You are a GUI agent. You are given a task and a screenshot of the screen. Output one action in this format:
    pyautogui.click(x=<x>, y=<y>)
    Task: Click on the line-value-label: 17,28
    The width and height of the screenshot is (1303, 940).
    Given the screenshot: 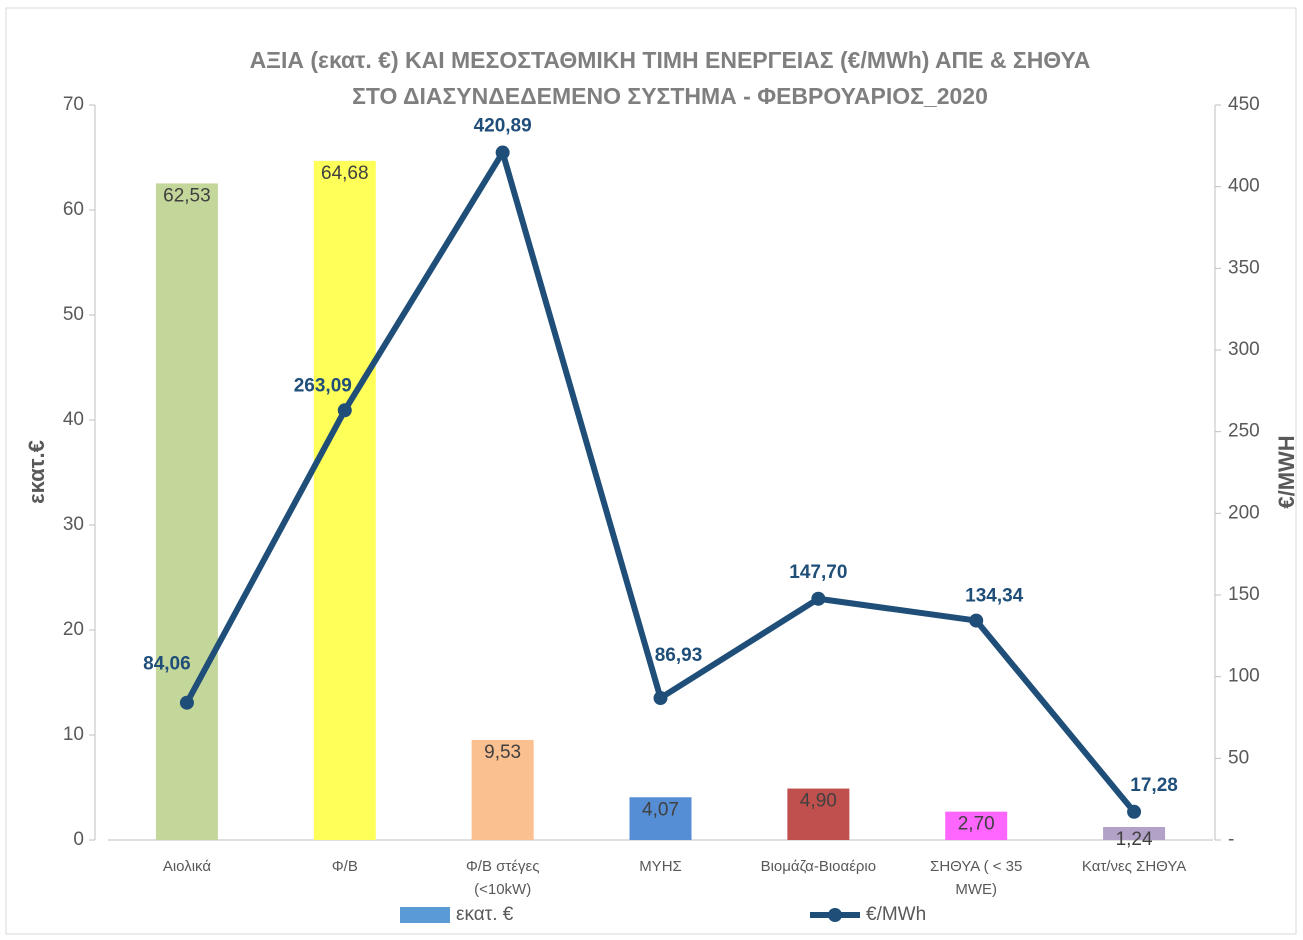 What is the action you would take?
    pyautogui.click(x=1154, y=785)
    